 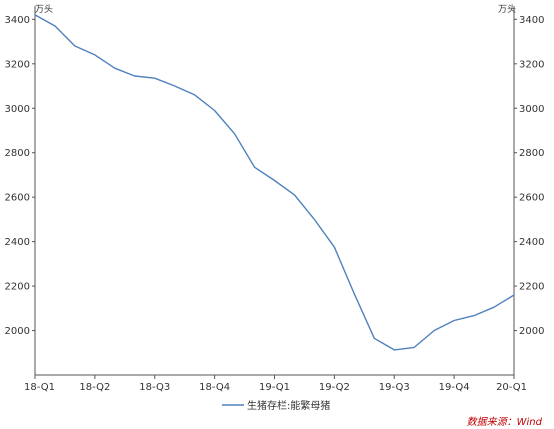 I want to click on y-tick-label-right: 3200, so click(x=531, y=64).